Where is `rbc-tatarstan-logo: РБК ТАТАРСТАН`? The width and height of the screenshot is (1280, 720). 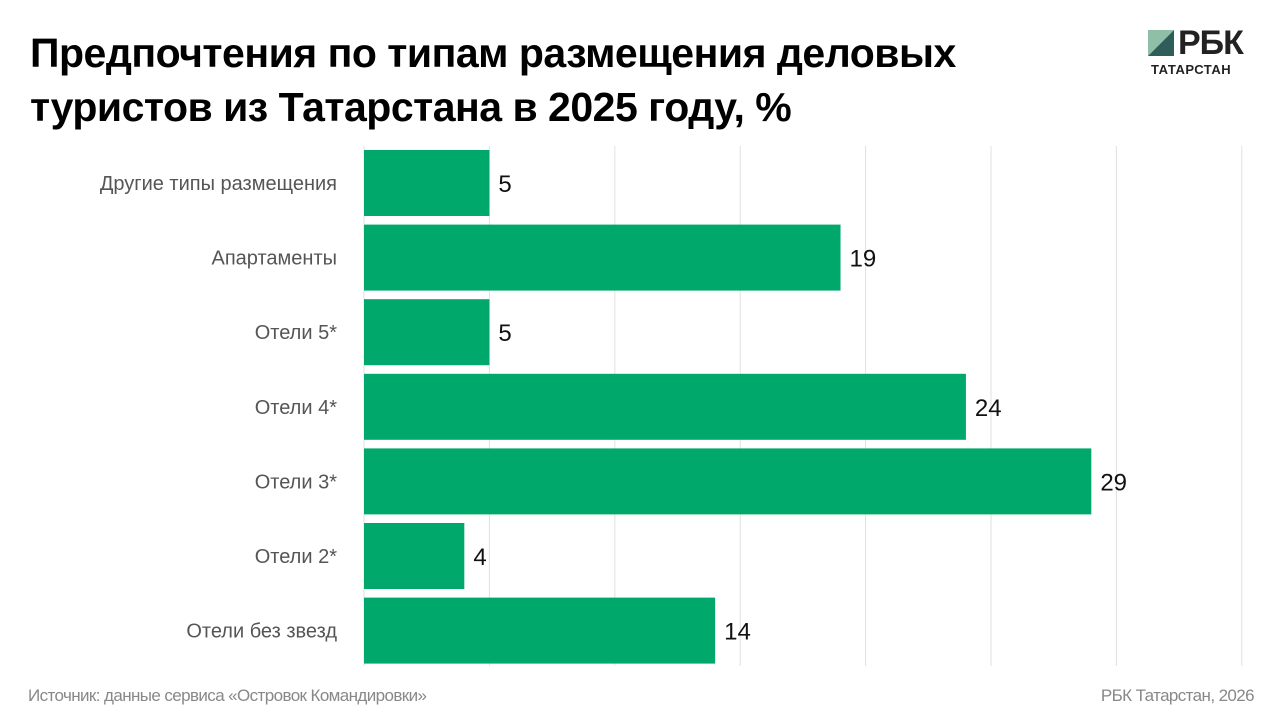 rbc-tatarstan-logo: РБК ТАТАРСТАН is located at coordinates (1203, 52).